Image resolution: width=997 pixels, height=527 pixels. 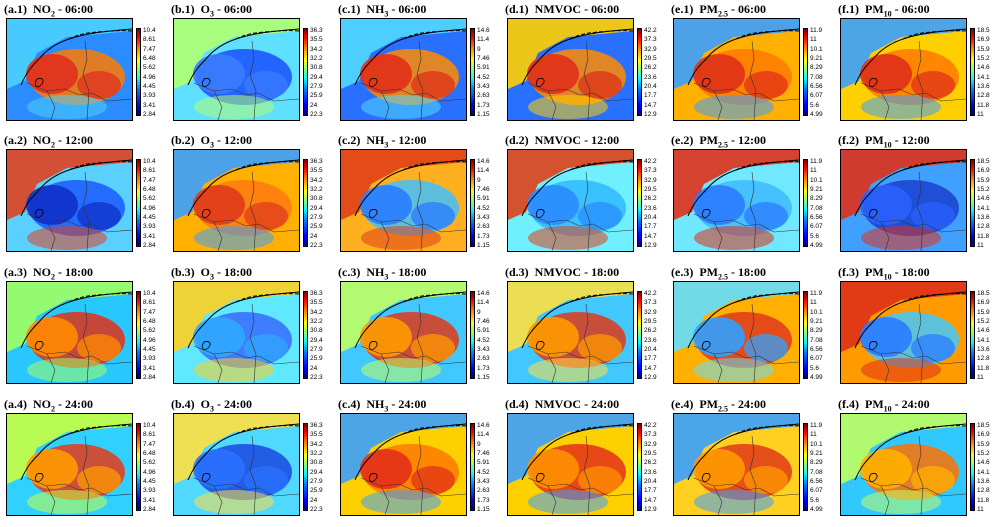 What do you see at coordinates (874, 404) in the screenshot?
I see `species-name: PM` at bounding box center [874, 404].